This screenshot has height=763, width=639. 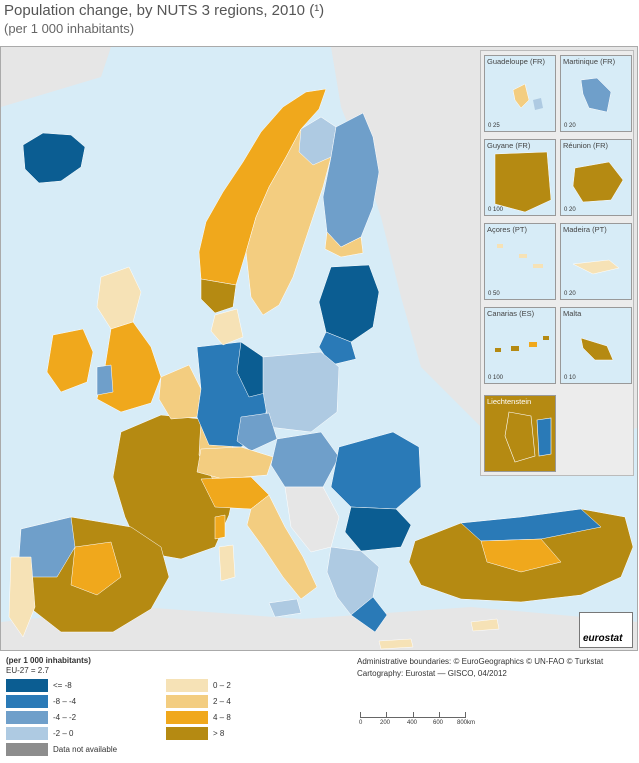 What do you see at coordinates (344, 244) in the screenshot?
I see `finland-south` at bounding box center [344, 244].